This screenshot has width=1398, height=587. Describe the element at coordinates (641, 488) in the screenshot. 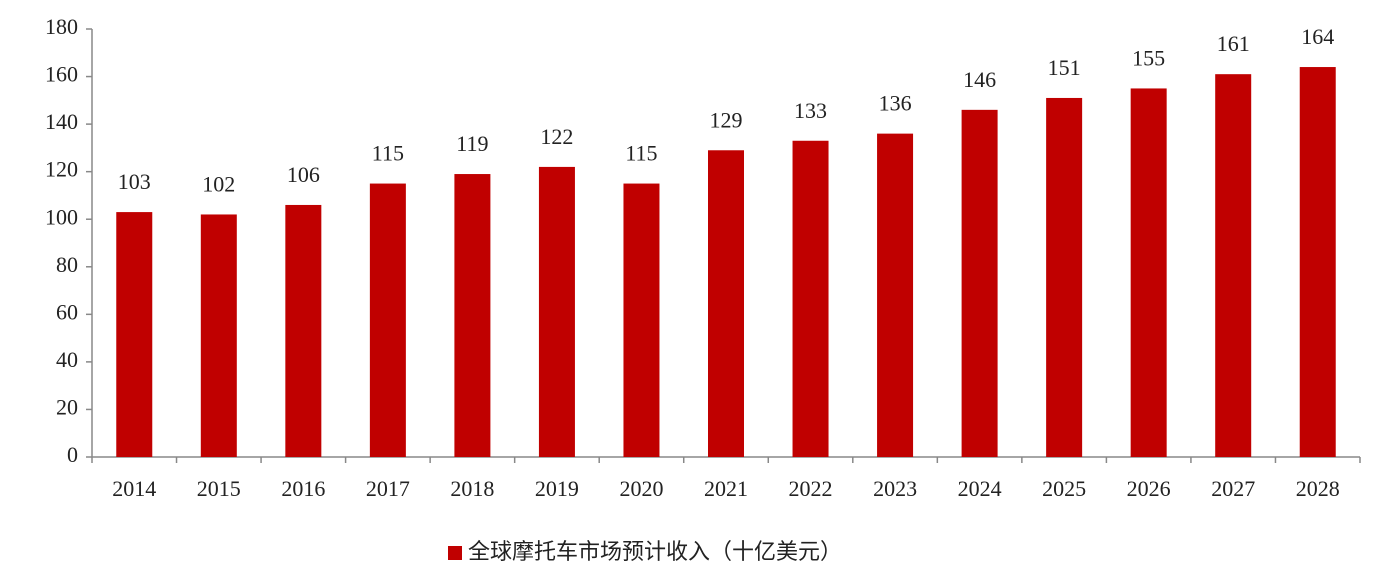

I see `x-tick-label: 2020` at that location.